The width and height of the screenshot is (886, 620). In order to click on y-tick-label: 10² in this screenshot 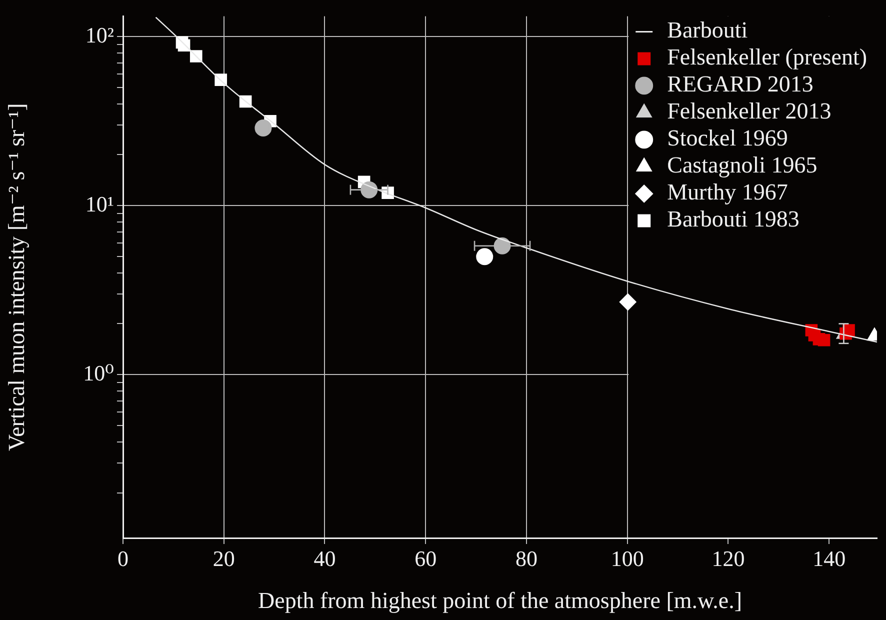, I will do `click(99, 35)`.